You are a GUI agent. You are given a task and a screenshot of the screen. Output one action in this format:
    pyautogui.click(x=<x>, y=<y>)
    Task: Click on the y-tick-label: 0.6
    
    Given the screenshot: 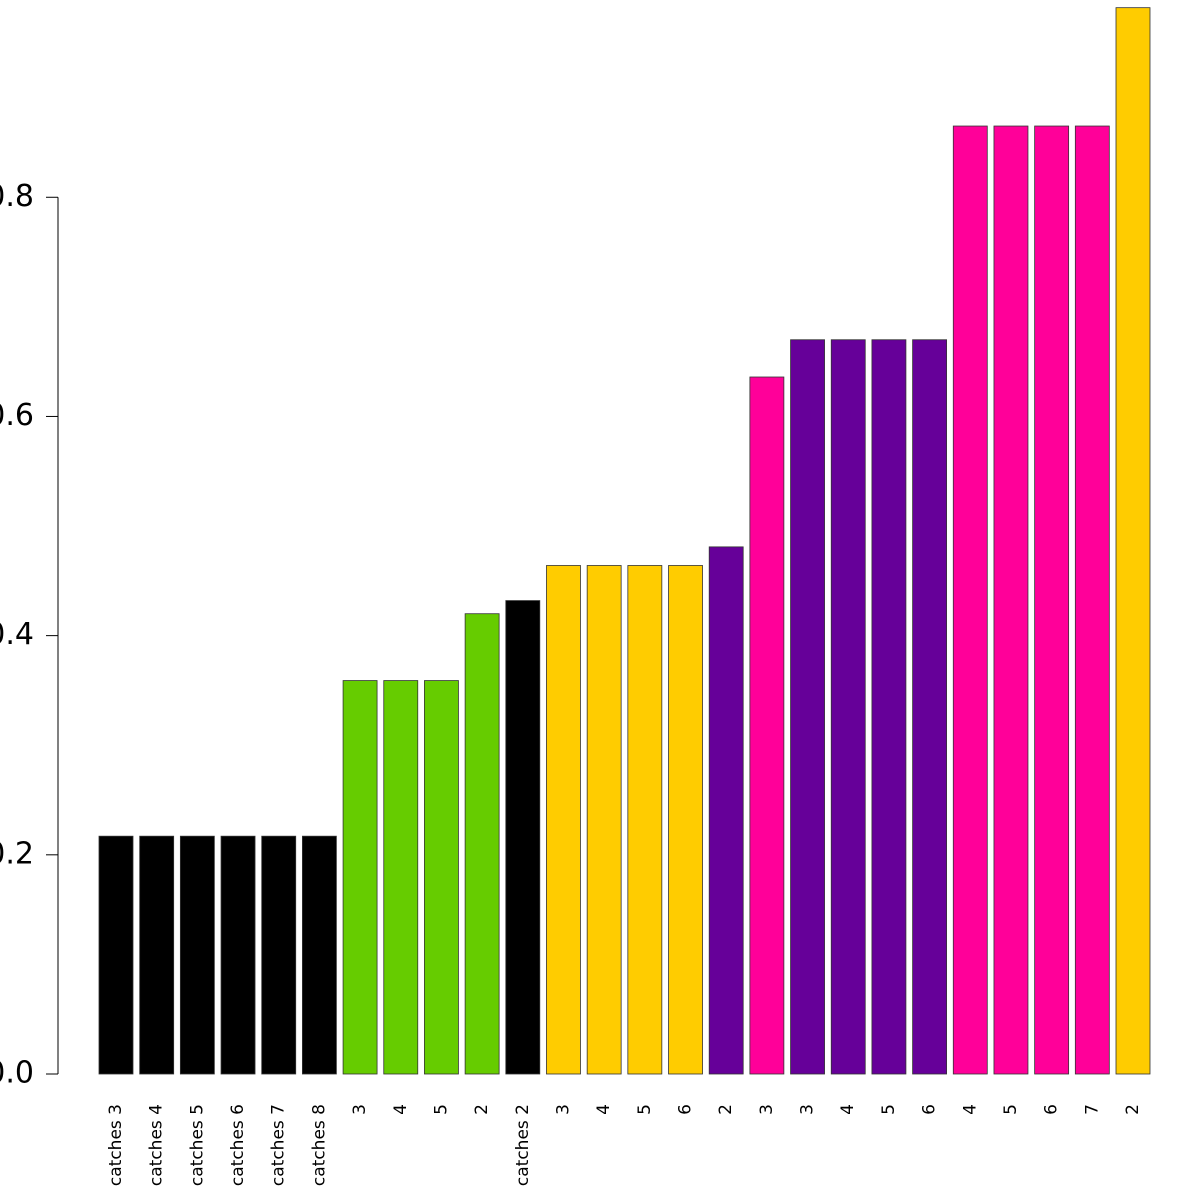 What is the action you would take?
    pyautogui.click(x=17, y=415)
    